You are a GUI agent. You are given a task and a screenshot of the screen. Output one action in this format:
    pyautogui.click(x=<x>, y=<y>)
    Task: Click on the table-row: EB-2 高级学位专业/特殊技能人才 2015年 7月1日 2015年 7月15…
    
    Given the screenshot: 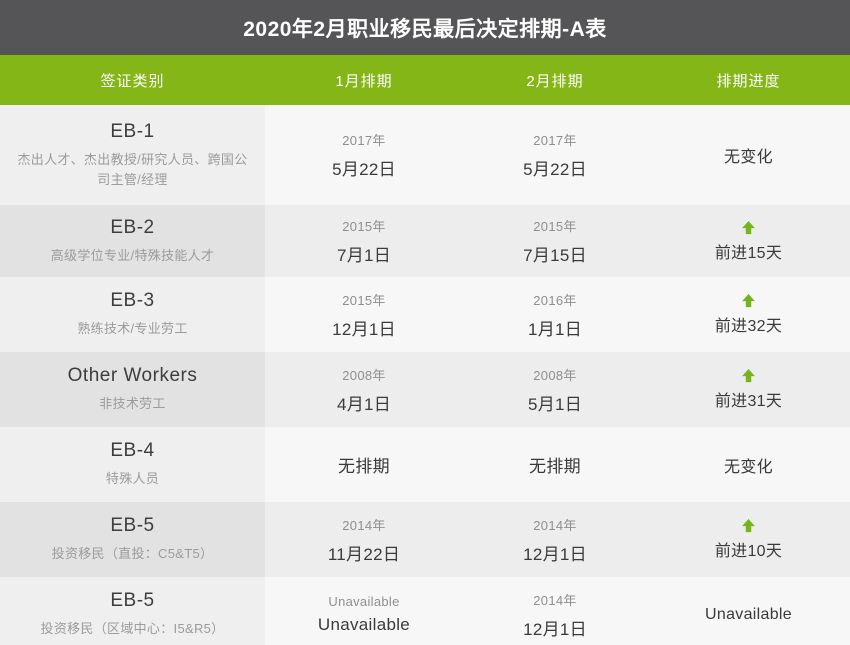 What is the action you would take?
    pyautogui.click(x=425, y=241)
    